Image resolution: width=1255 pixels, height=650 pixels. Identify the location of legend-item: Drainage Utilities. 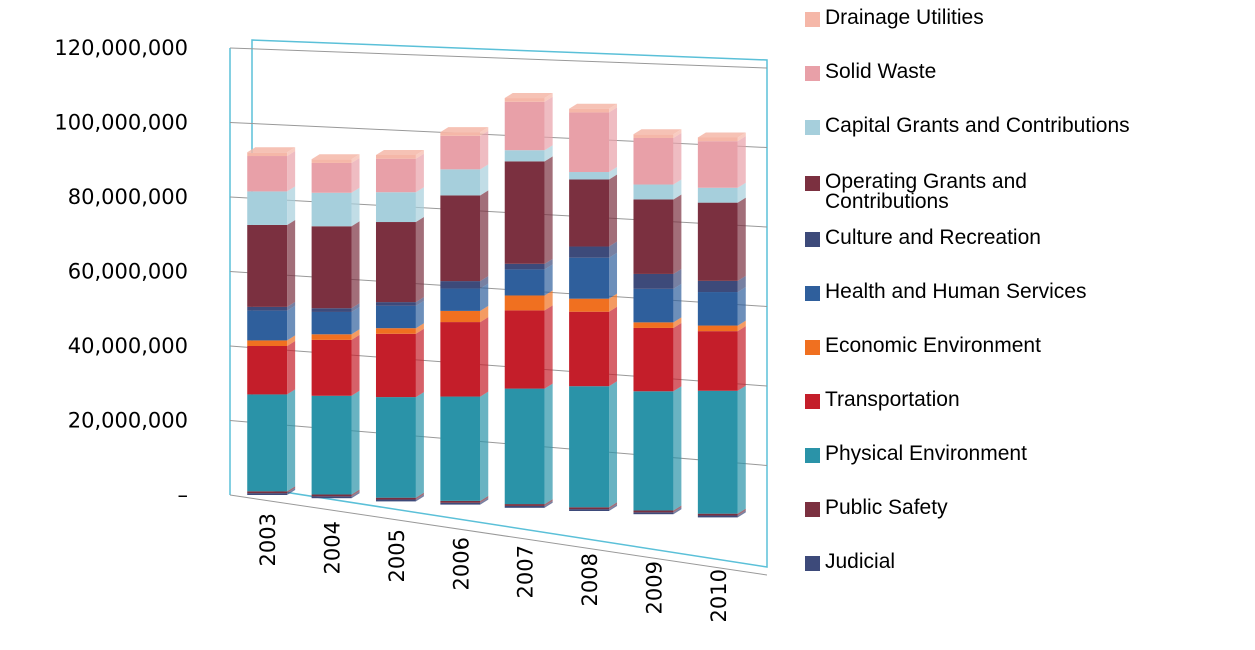
(1025, 17).